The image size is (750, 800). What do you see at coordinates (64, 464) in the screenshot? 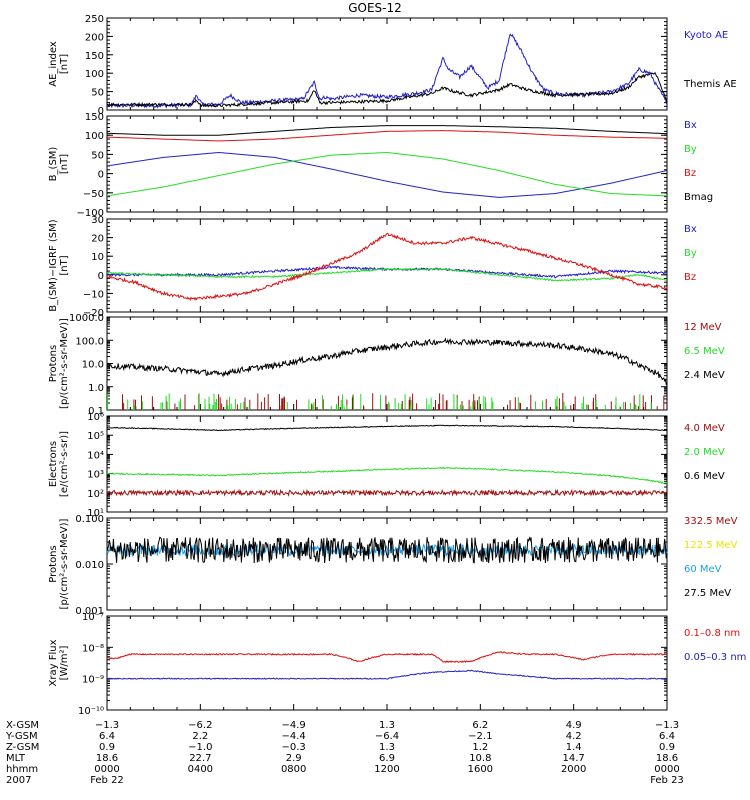
I see `ylabel-line: [e/(cm²-s-sr)]` at bounding box center [64, 464].